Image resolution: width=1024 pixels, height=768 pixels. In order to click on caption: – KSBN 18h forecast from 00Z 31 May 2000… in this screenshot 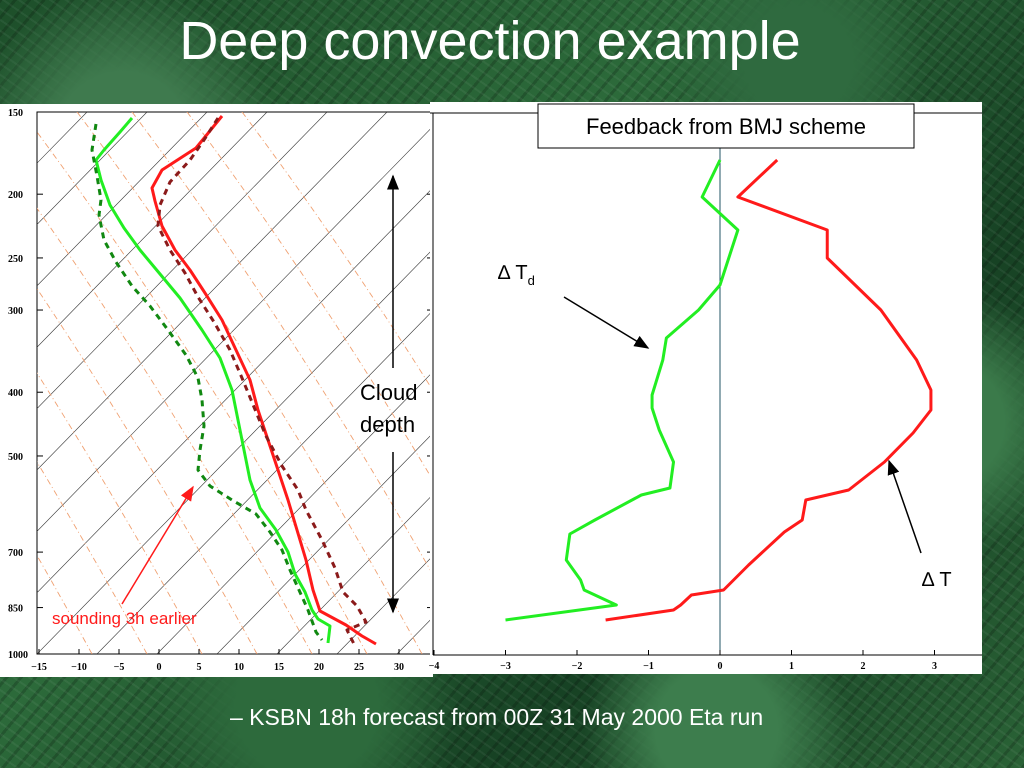, I will do `click(497, 717)`.